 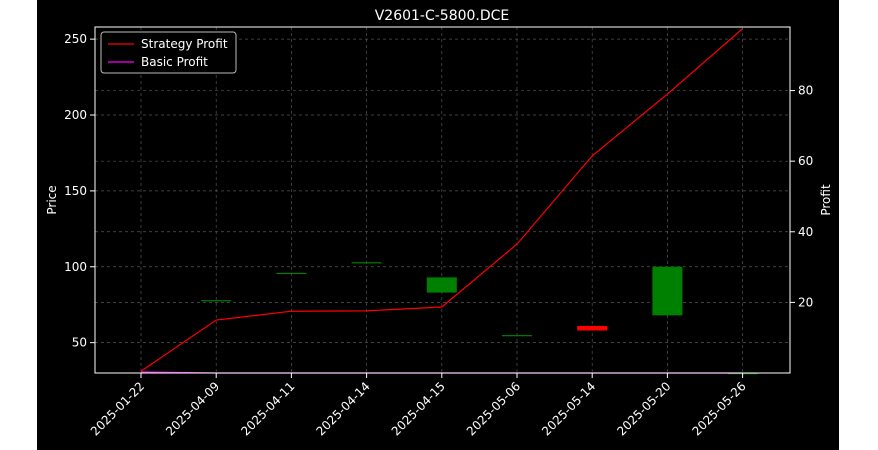 What do you see at coordinates (52, 199) in the screenshot?
I see `left-axis-label: Price` at bounding box center [52, 199].